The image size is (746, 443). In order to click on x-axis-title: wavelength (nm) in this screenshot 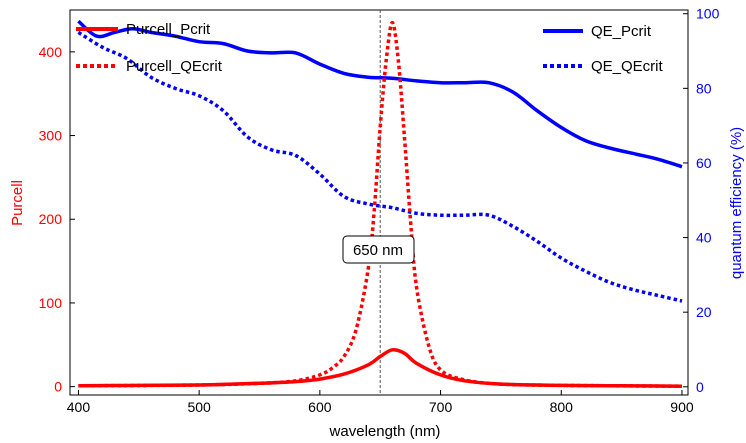, I will do `click(385, 431)`.